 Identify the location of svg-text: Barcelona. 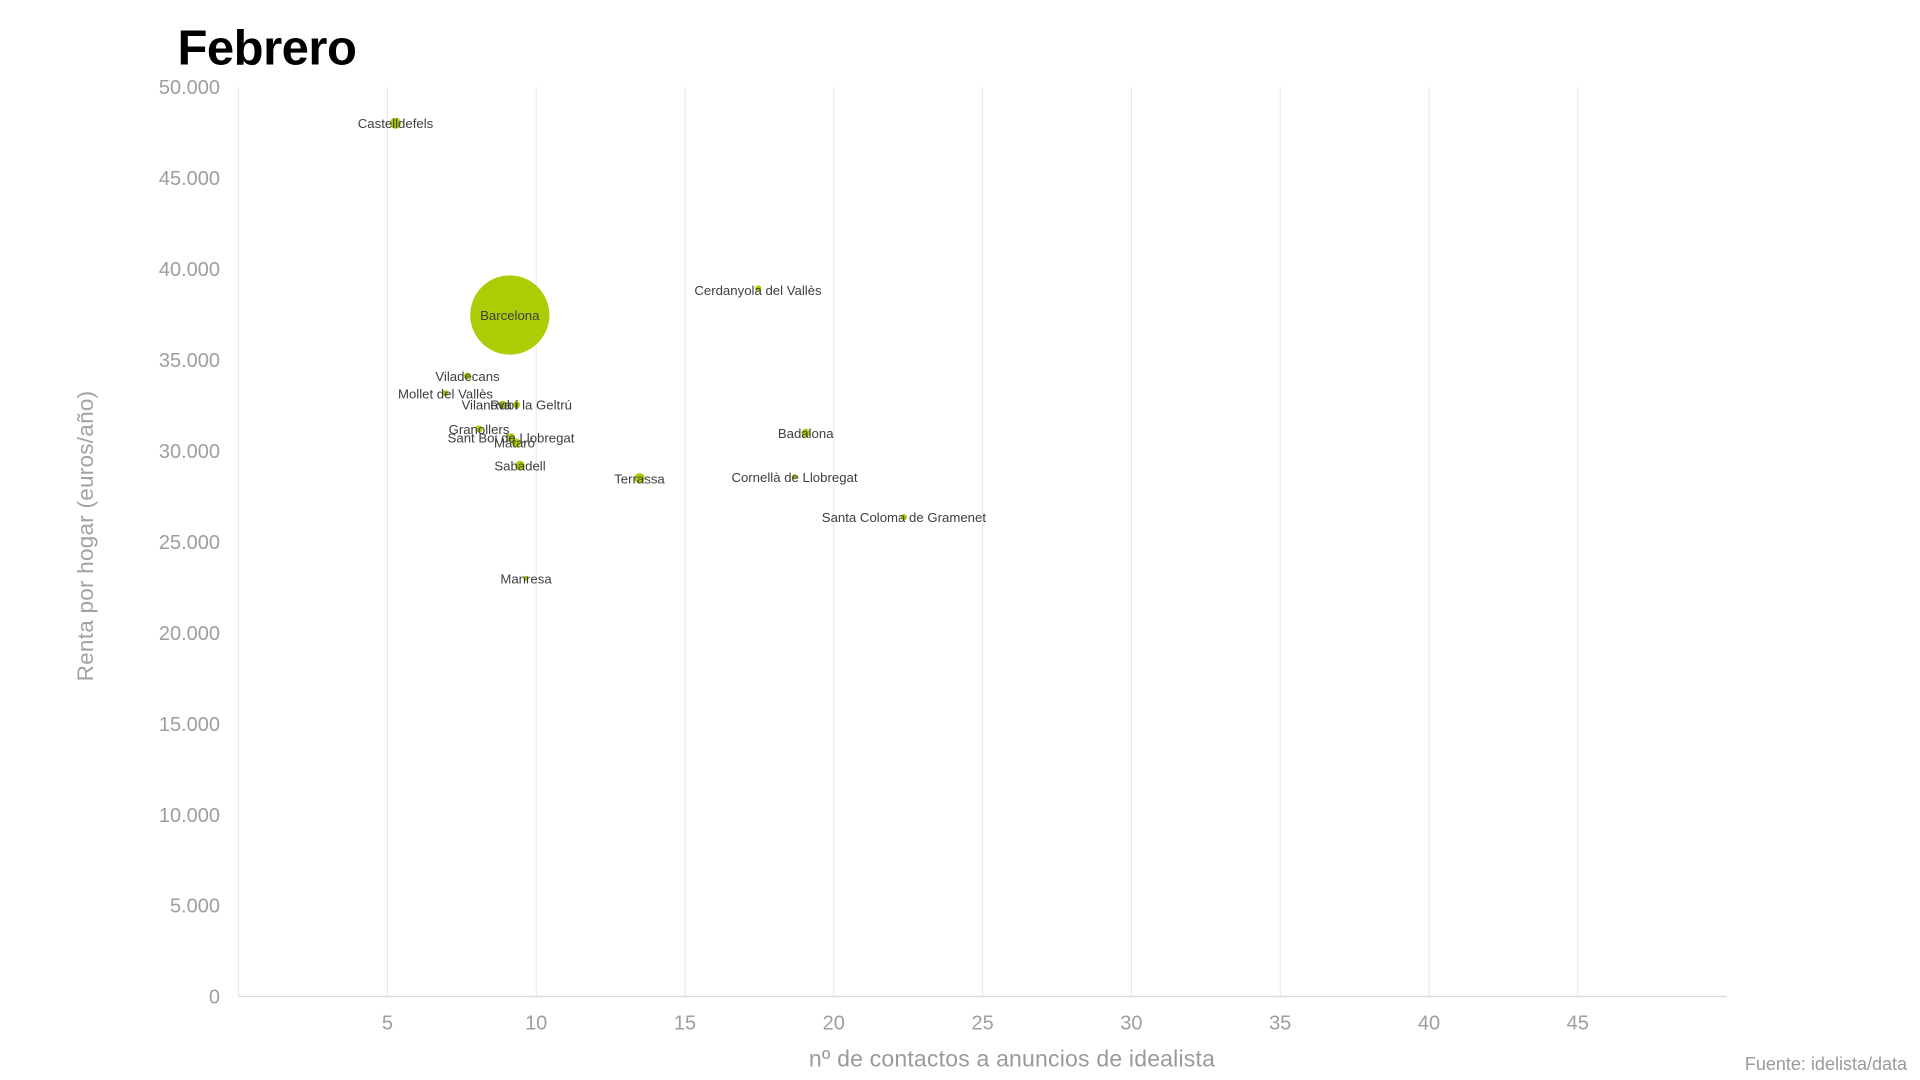
(510, 315).